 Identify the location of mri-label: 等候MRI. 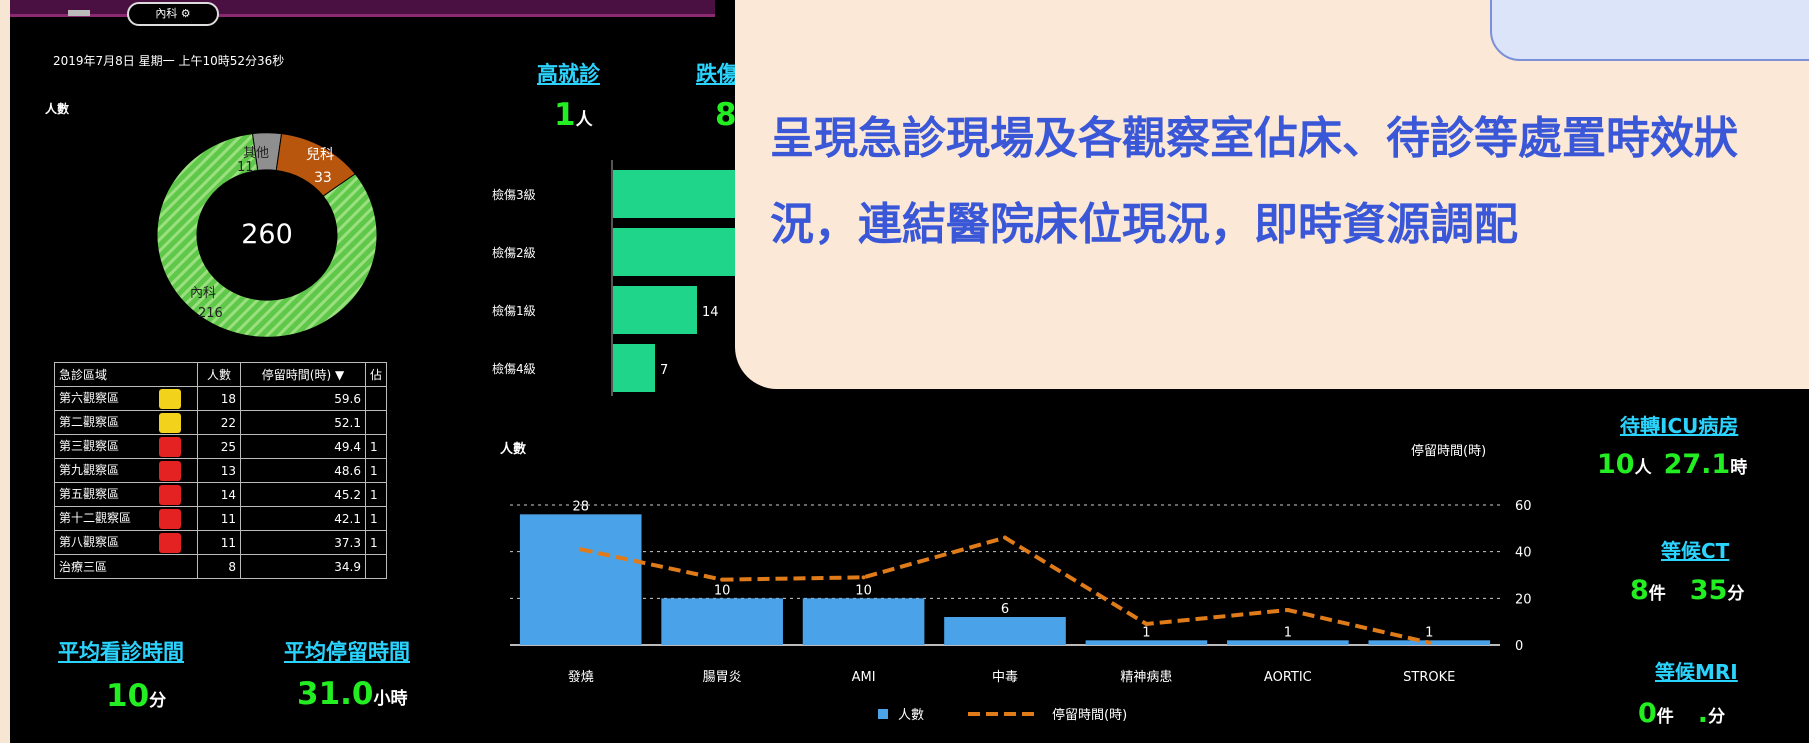
(1696, 670).